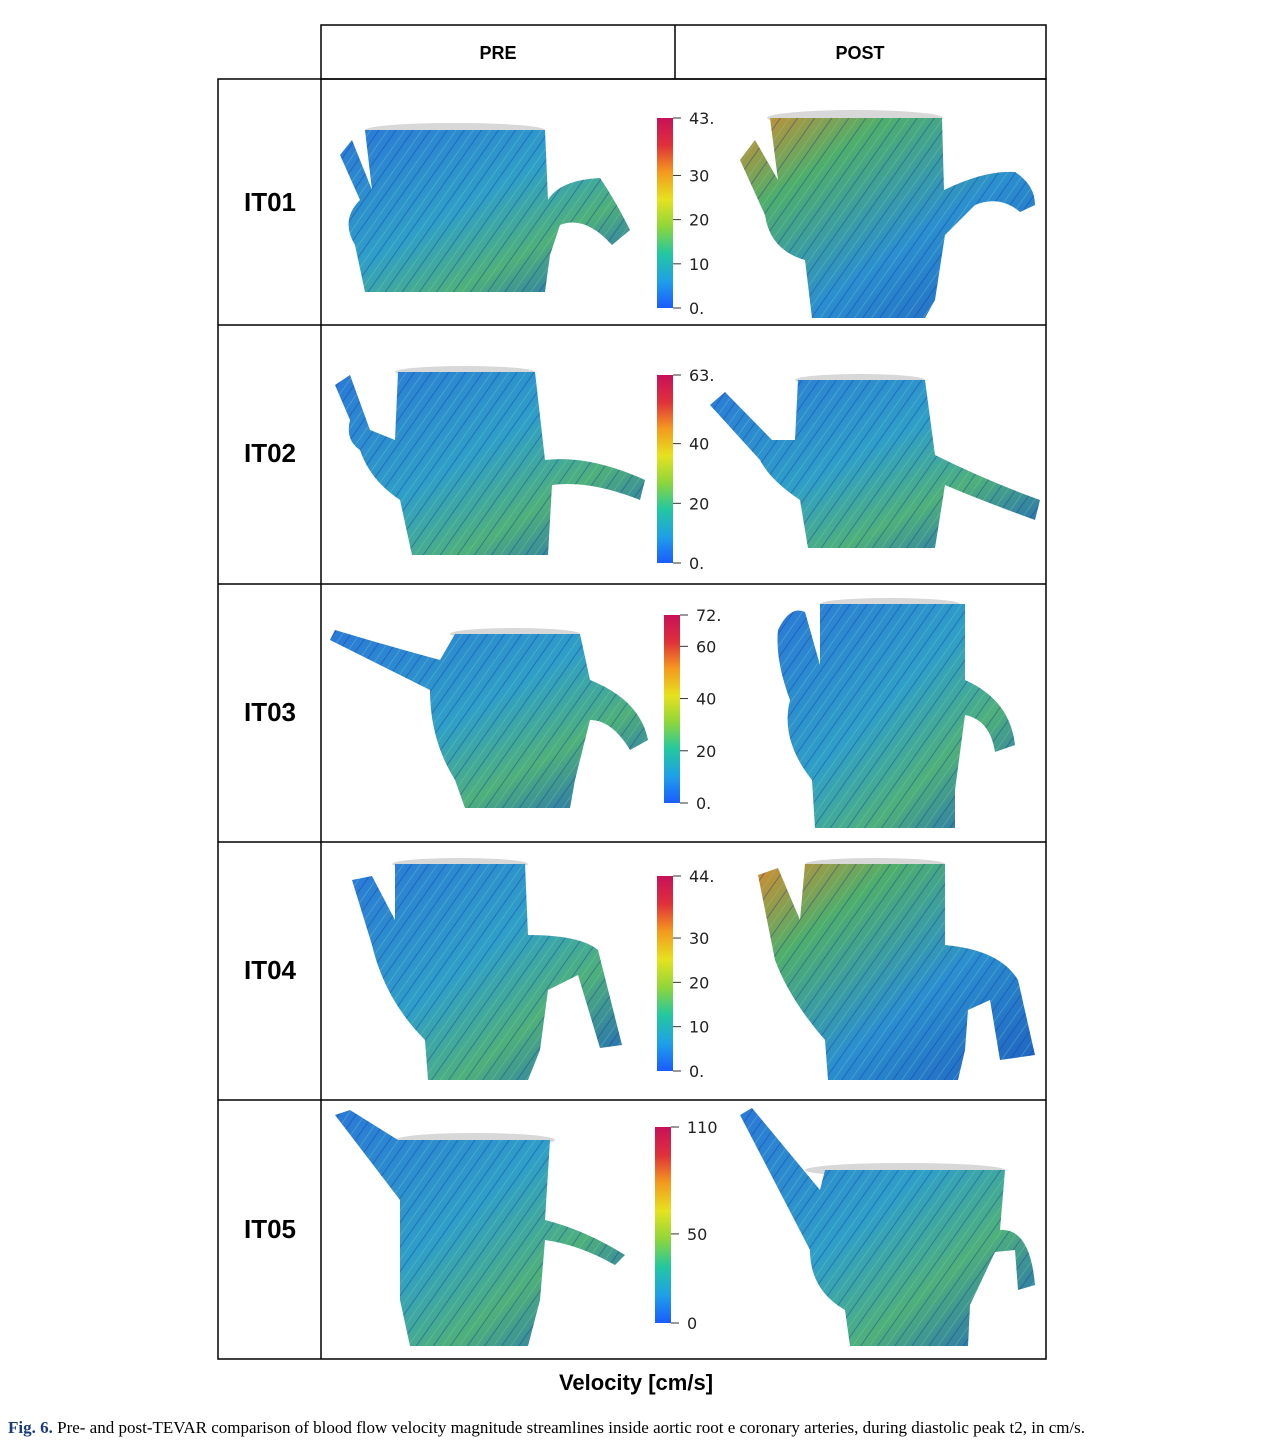  I want to click on aorta-model-it01-post, so click(887, 214).